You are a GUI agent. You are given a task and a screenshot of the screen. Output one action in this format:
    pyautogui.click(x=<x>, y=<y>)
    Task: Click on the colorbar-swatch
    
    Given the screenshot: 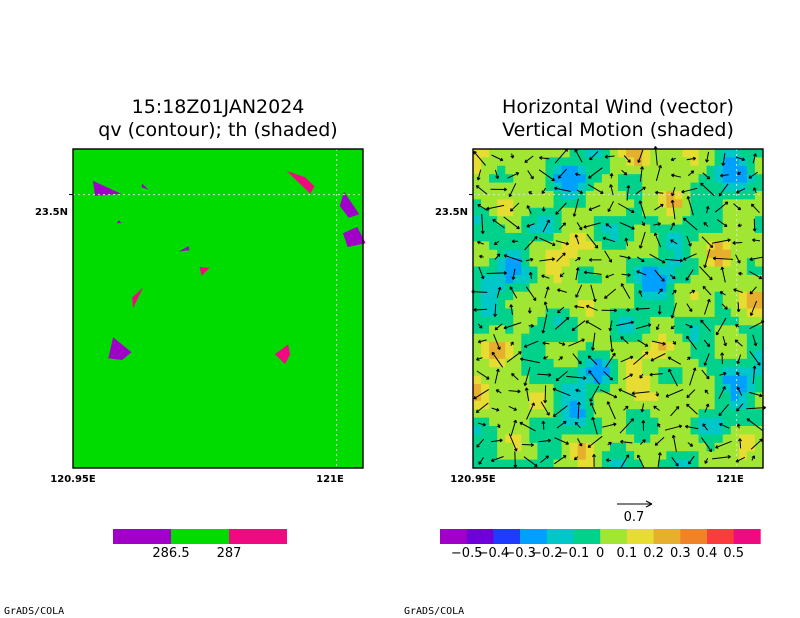 What is the action you would take?
    pyautogui.click(x=200, y=536)
    